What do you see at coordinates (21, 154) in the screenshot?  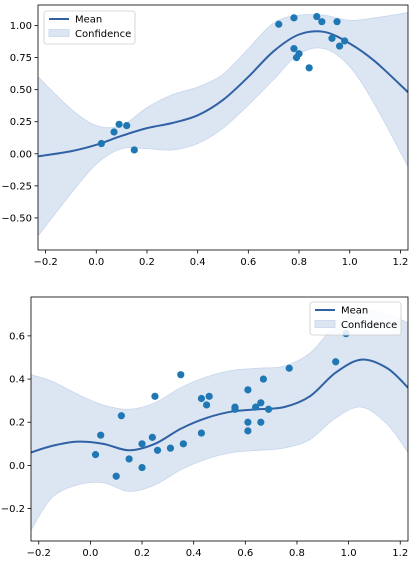 I see `y-tick-label: 0.00` at bounding box center [21, 154].